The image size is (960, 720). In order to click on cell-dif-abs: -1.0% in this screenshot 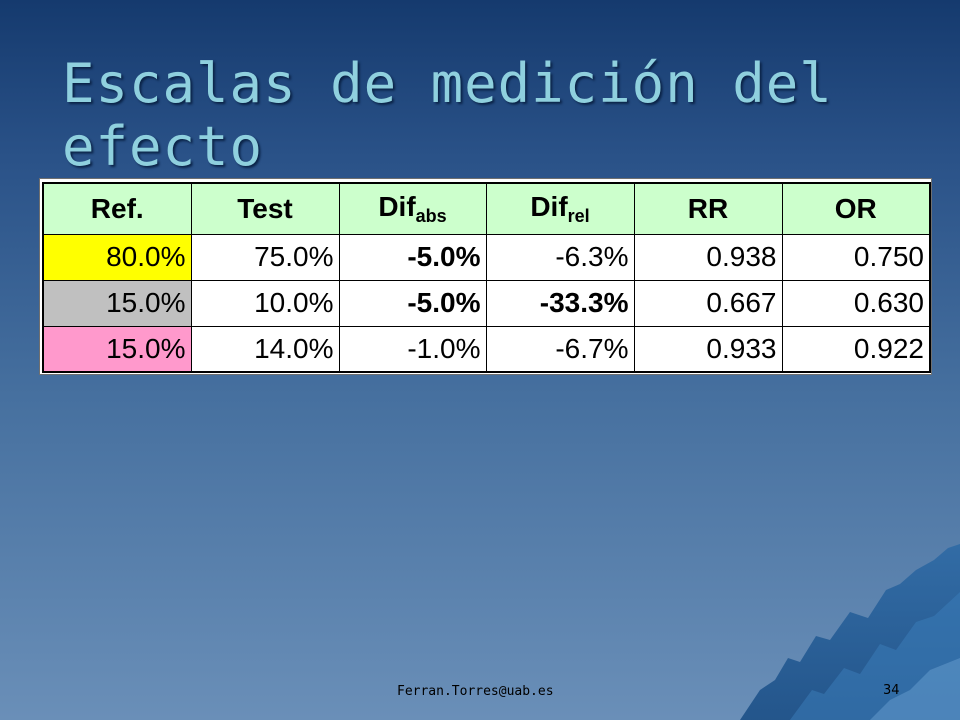, I will do `click(412, 349)`.